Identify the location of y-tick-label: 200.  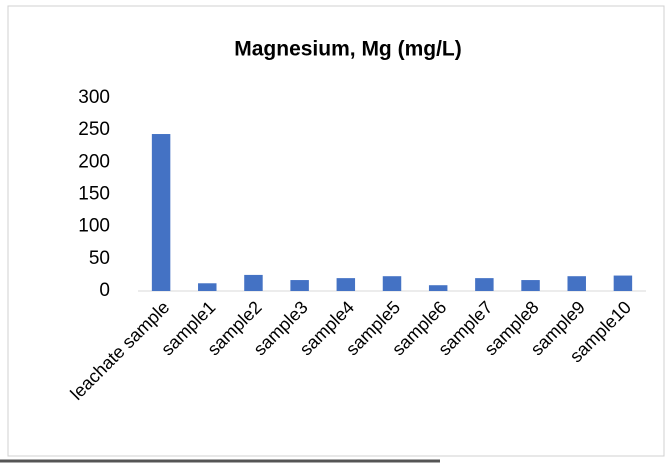
(94, 161).